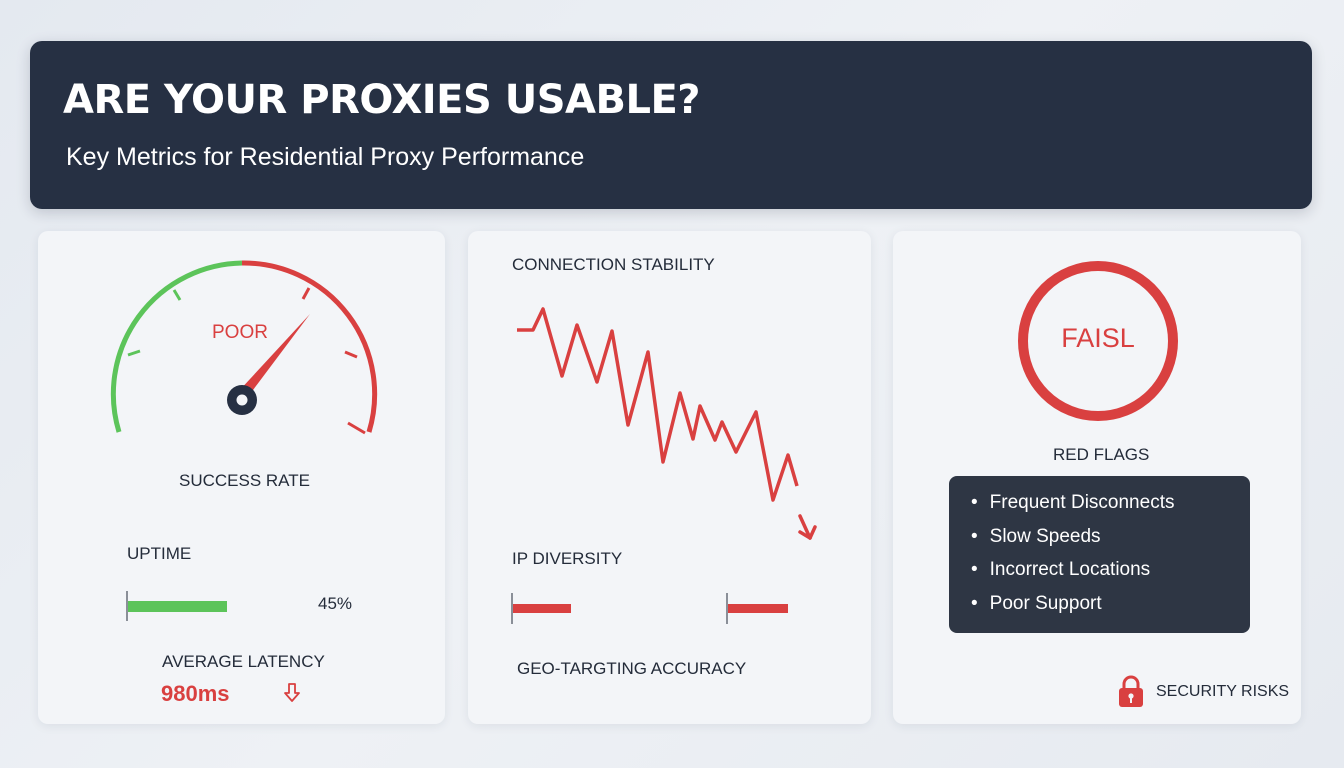 Image resolution: width=1344 pixels, height=768 pixels. What do you see at coordinates (1131, 691) in the screenshot?
I see `lock-icon` at bounding box center [1131, 691].